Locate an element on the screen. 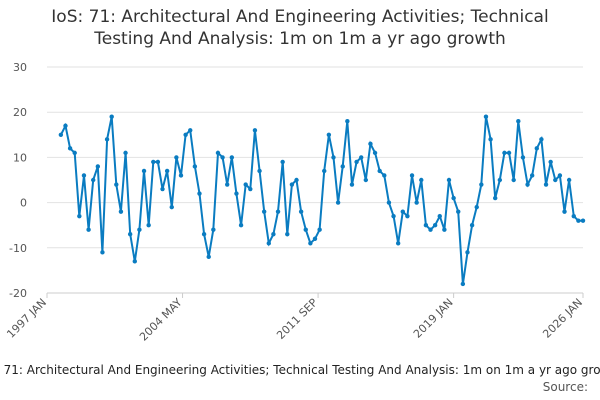 Image resolution: width=600 pixels, height=400 pixels. y-tick-label: 20 is located at coordinates (20, 112).